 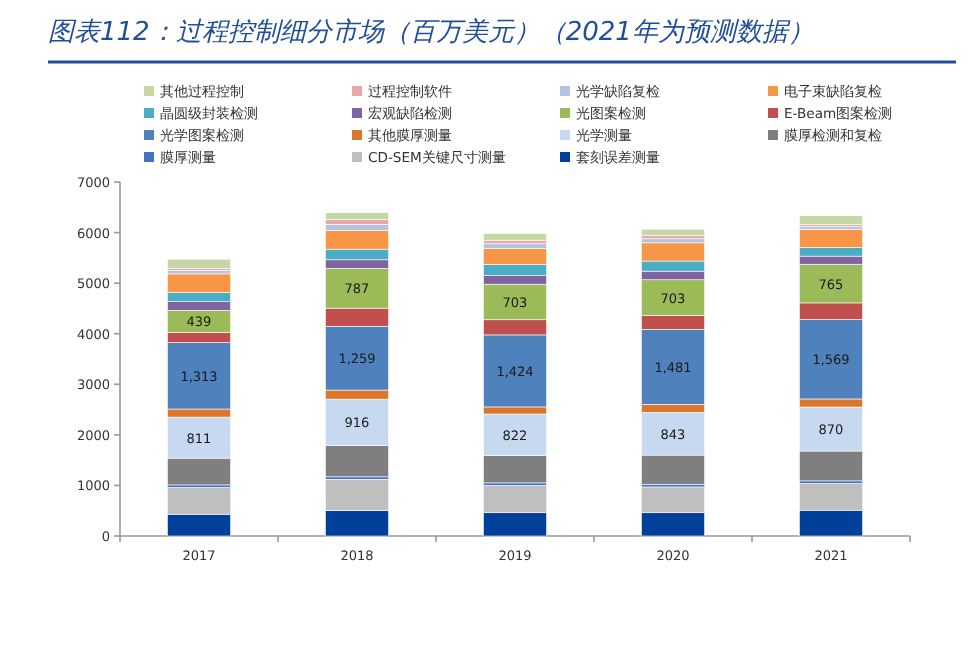 I want to click on chart-title: 图表112：过程控制细分市场（百万美元）（2021年为预测数据）, so click(x=431, y=32).